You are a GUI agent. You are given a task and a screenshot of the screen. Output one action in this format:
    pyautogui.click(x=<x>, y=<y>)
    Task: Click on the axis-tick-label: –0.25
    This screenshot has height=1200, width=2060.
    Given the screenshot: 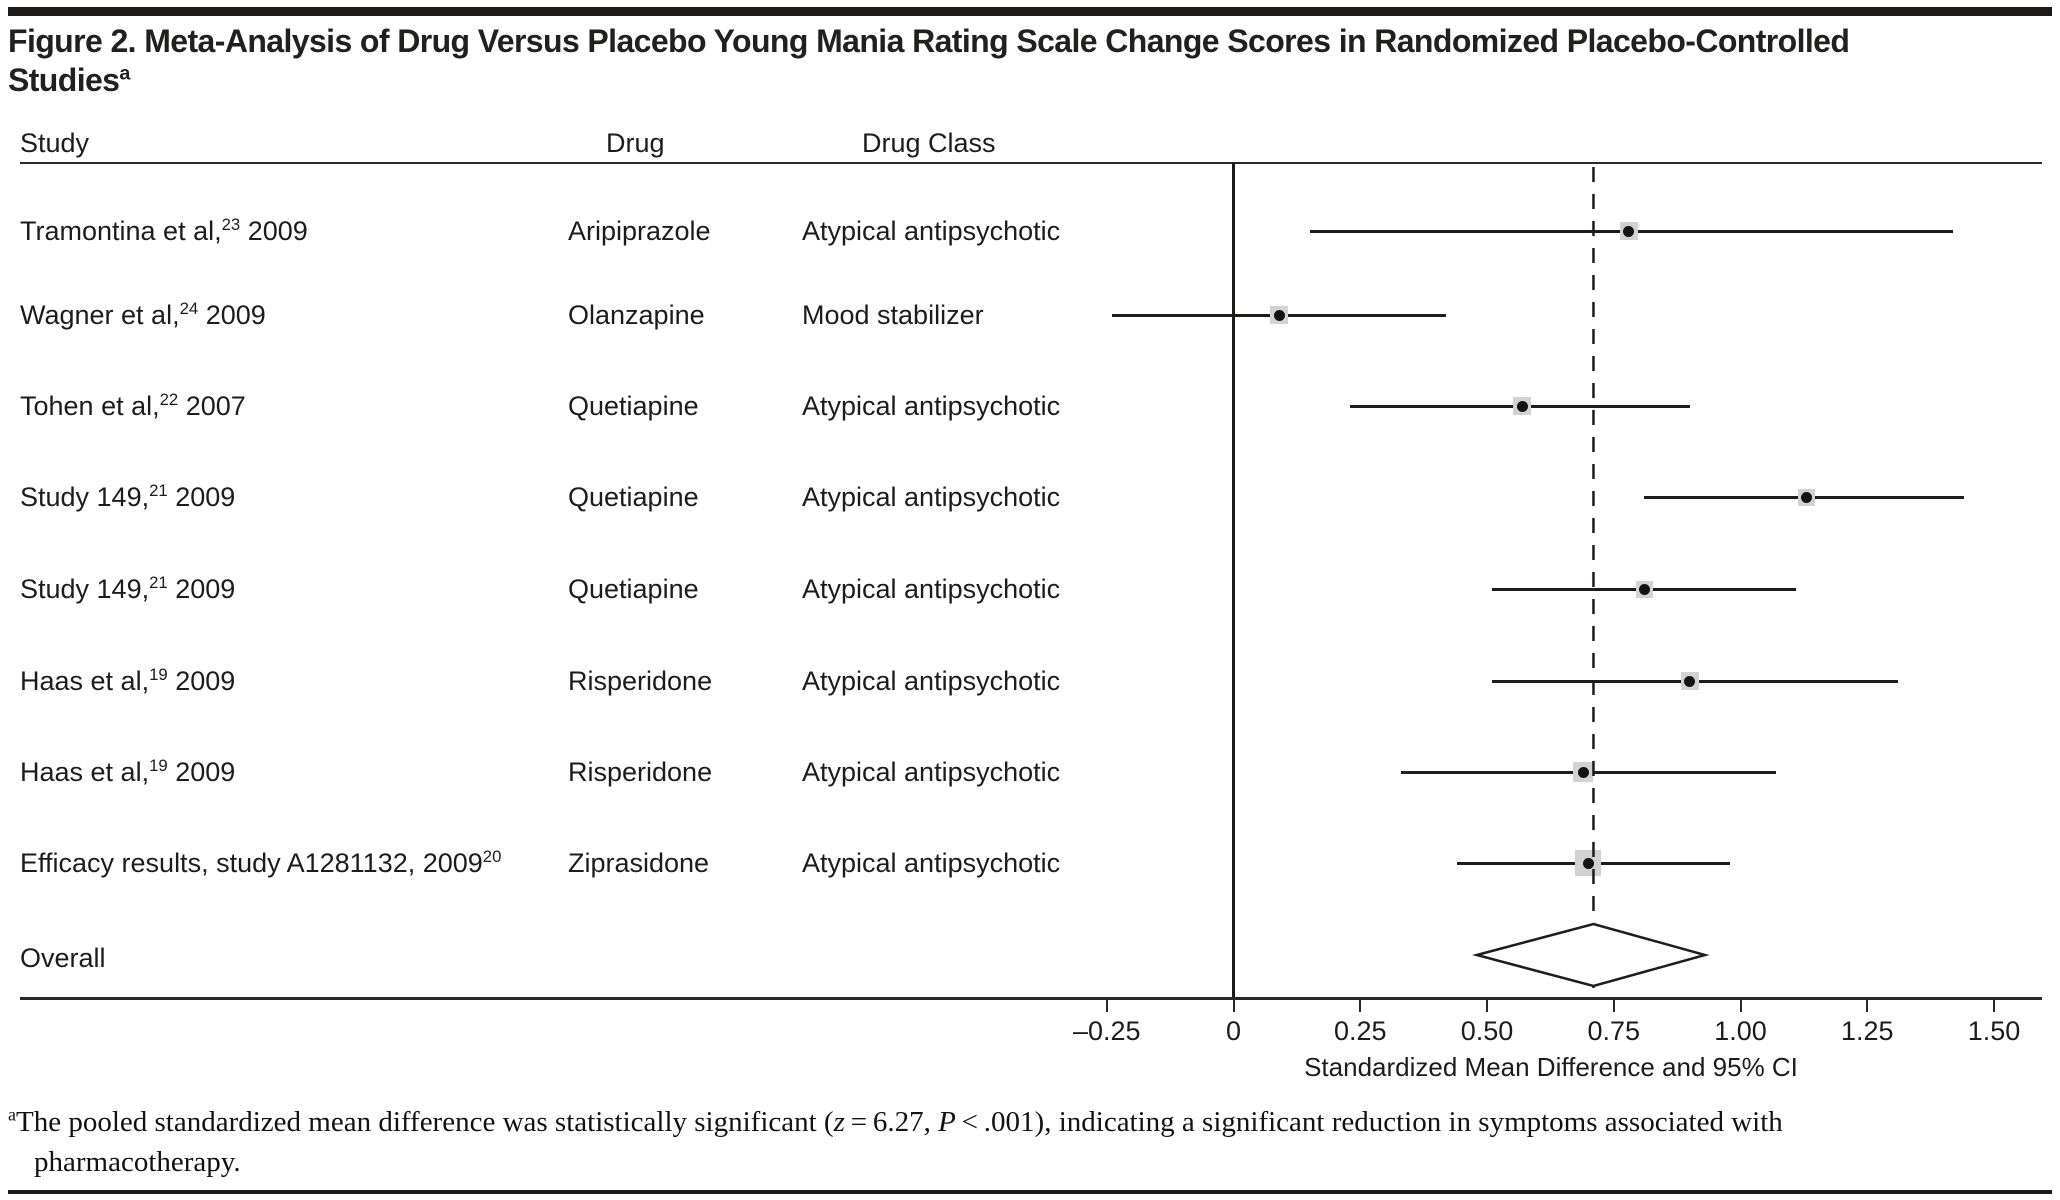 What is the action you would take?
    pyautogui.click(x=1106, y=1031)
    